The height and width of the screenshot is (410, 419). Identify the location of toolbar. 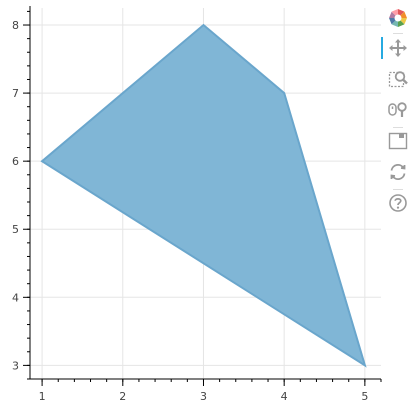
(397, 121).